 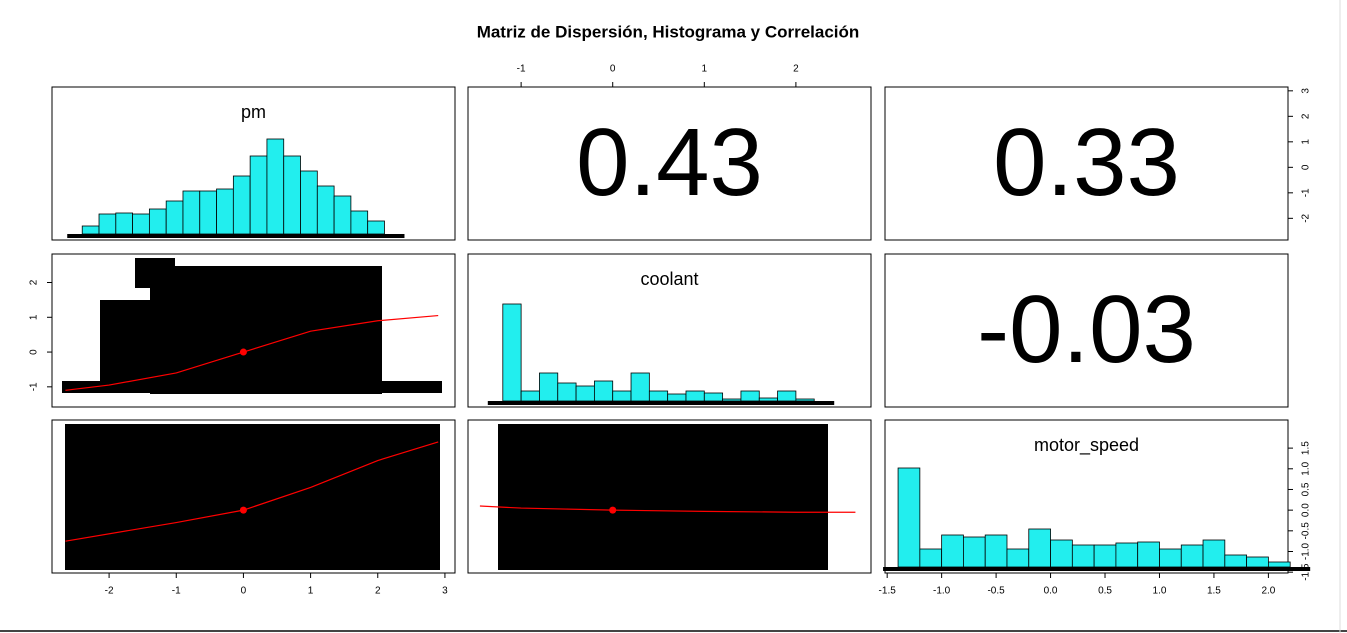 What do you see at coordinates (1306, 217) in the screenshot?
I see `y-tick-label: -2` at bounding box center [1306, 217].